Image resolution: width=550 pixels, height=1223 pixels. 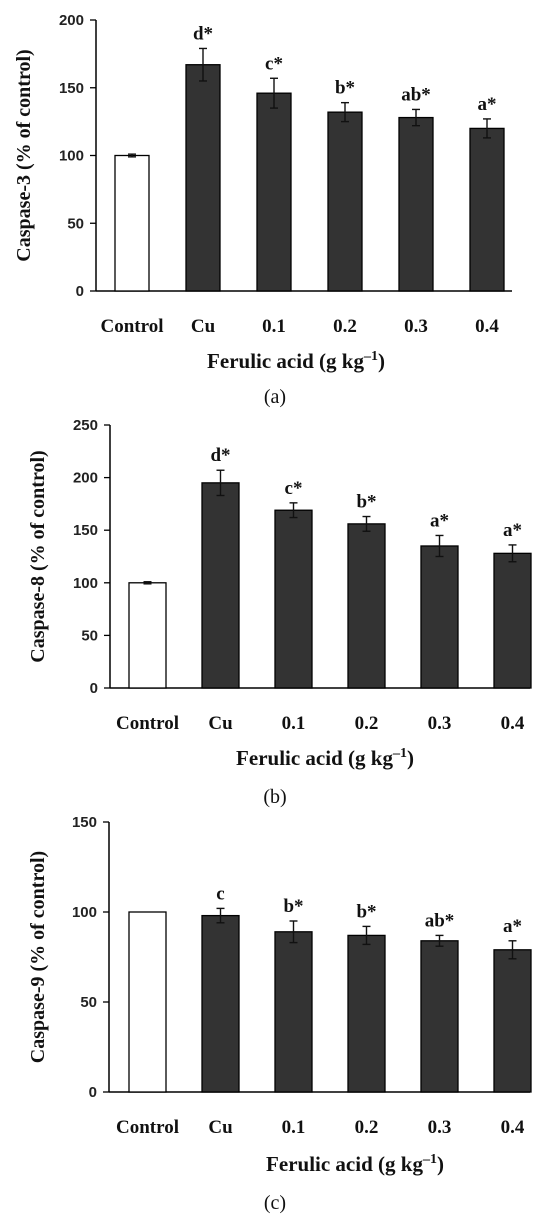 I want to click on y-axis-title: Caspase-9 (% of control), so click(x=38, y=957).